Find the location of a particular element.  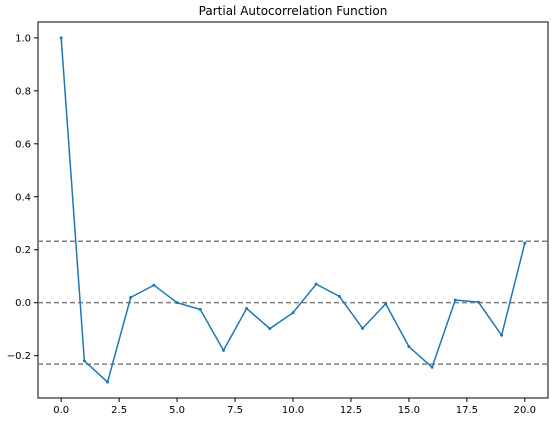

x-tick-label: 5.0 is located at coordinates (177, 410).